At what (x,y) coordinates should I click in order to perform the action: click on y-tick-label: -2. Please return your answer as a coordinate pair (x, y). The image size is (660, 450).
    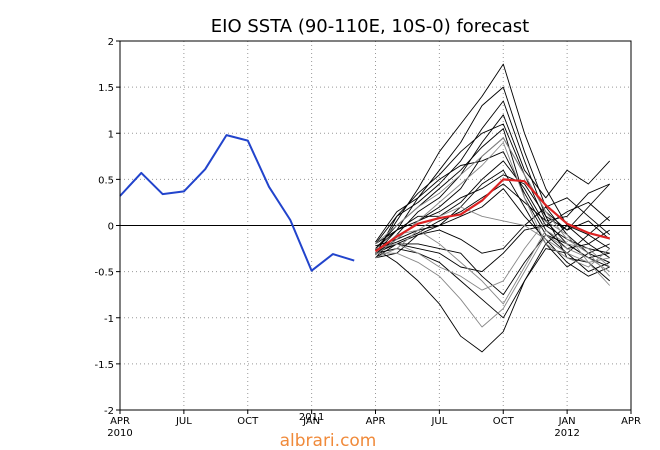
    Looking at the image, I should click on (109, 411).